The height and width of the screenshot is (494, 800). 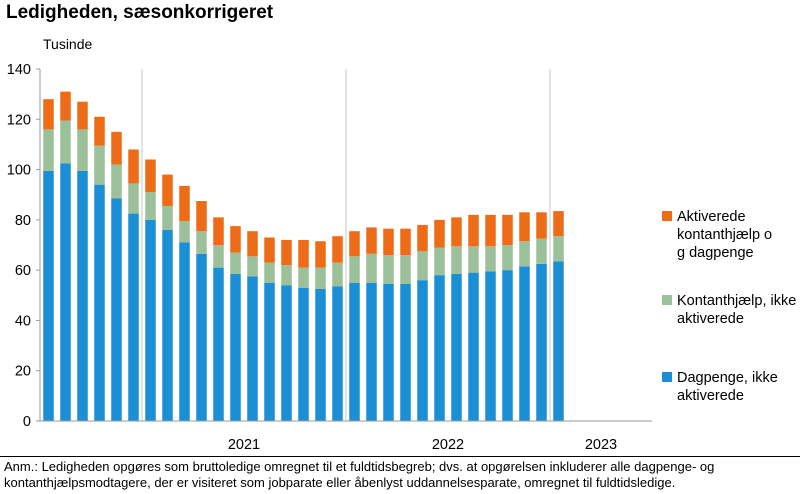 What do you see at coordinates (244, 445) in the screenshot?
I see `x-year-label: 2021` at bounding box center [244, 445].